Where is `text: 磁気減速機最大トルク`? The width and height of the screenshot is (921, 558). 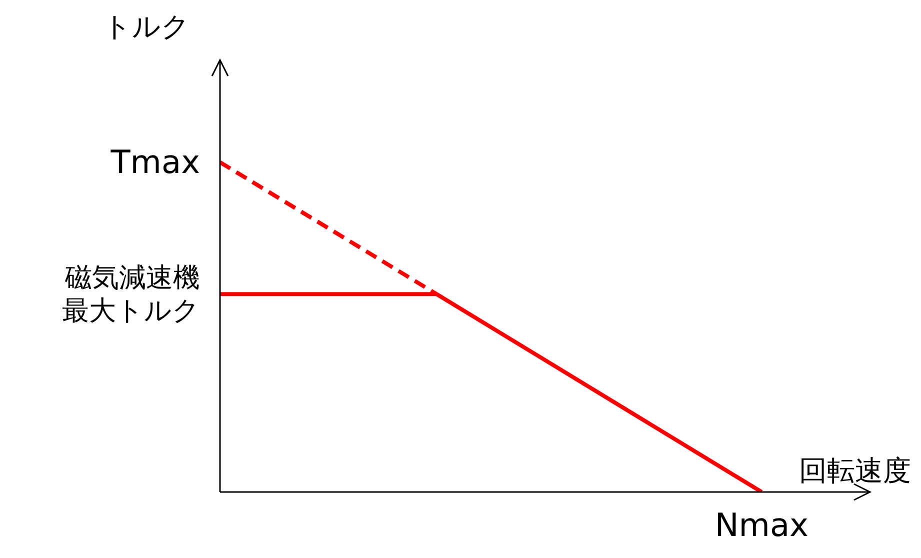
text: 磁気減速機最大トルク is located at coordinates (131, 294).